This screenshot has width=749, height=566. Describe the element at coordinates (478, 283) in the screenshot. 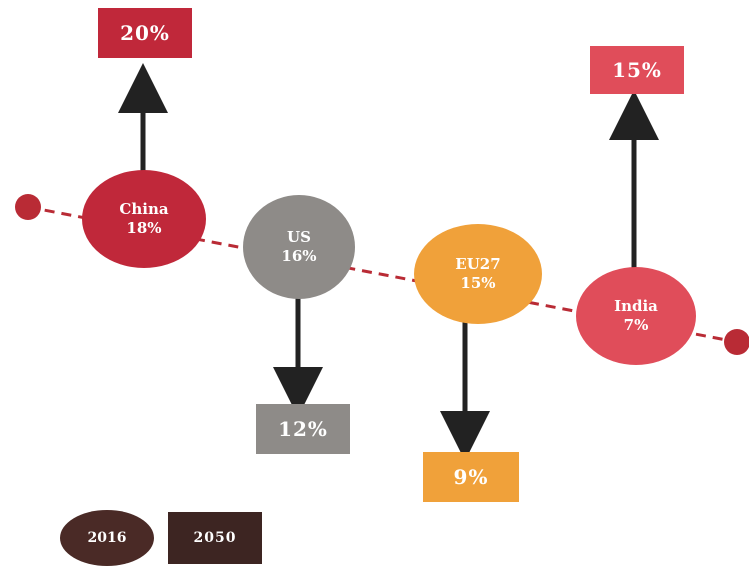

I see `eu27-share-2016: 15%` at that location.